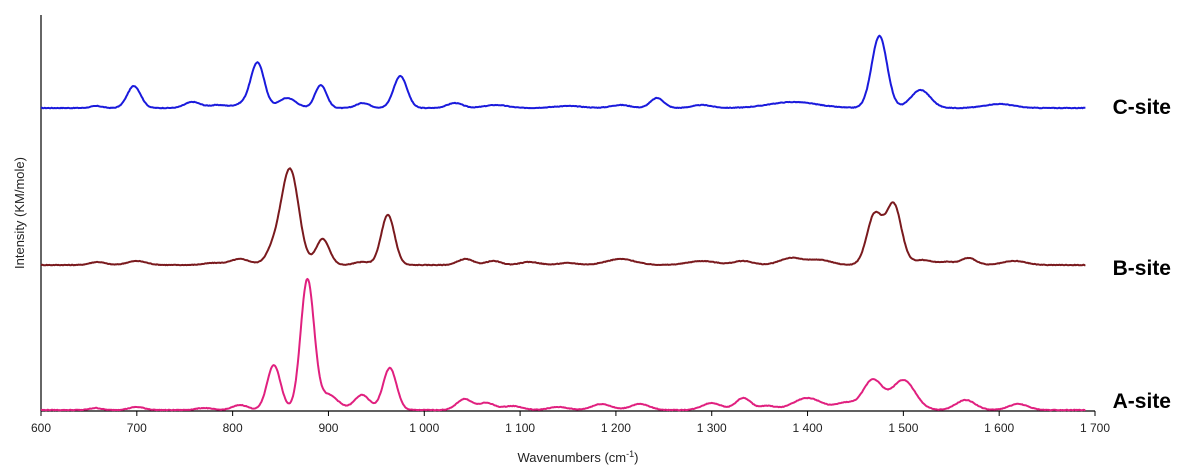  What do you see at coordinates (572, 457) in the screenshot?
I see `x-axis-title-main: Wavenumbers (cm` at bounding box center [572, 457].